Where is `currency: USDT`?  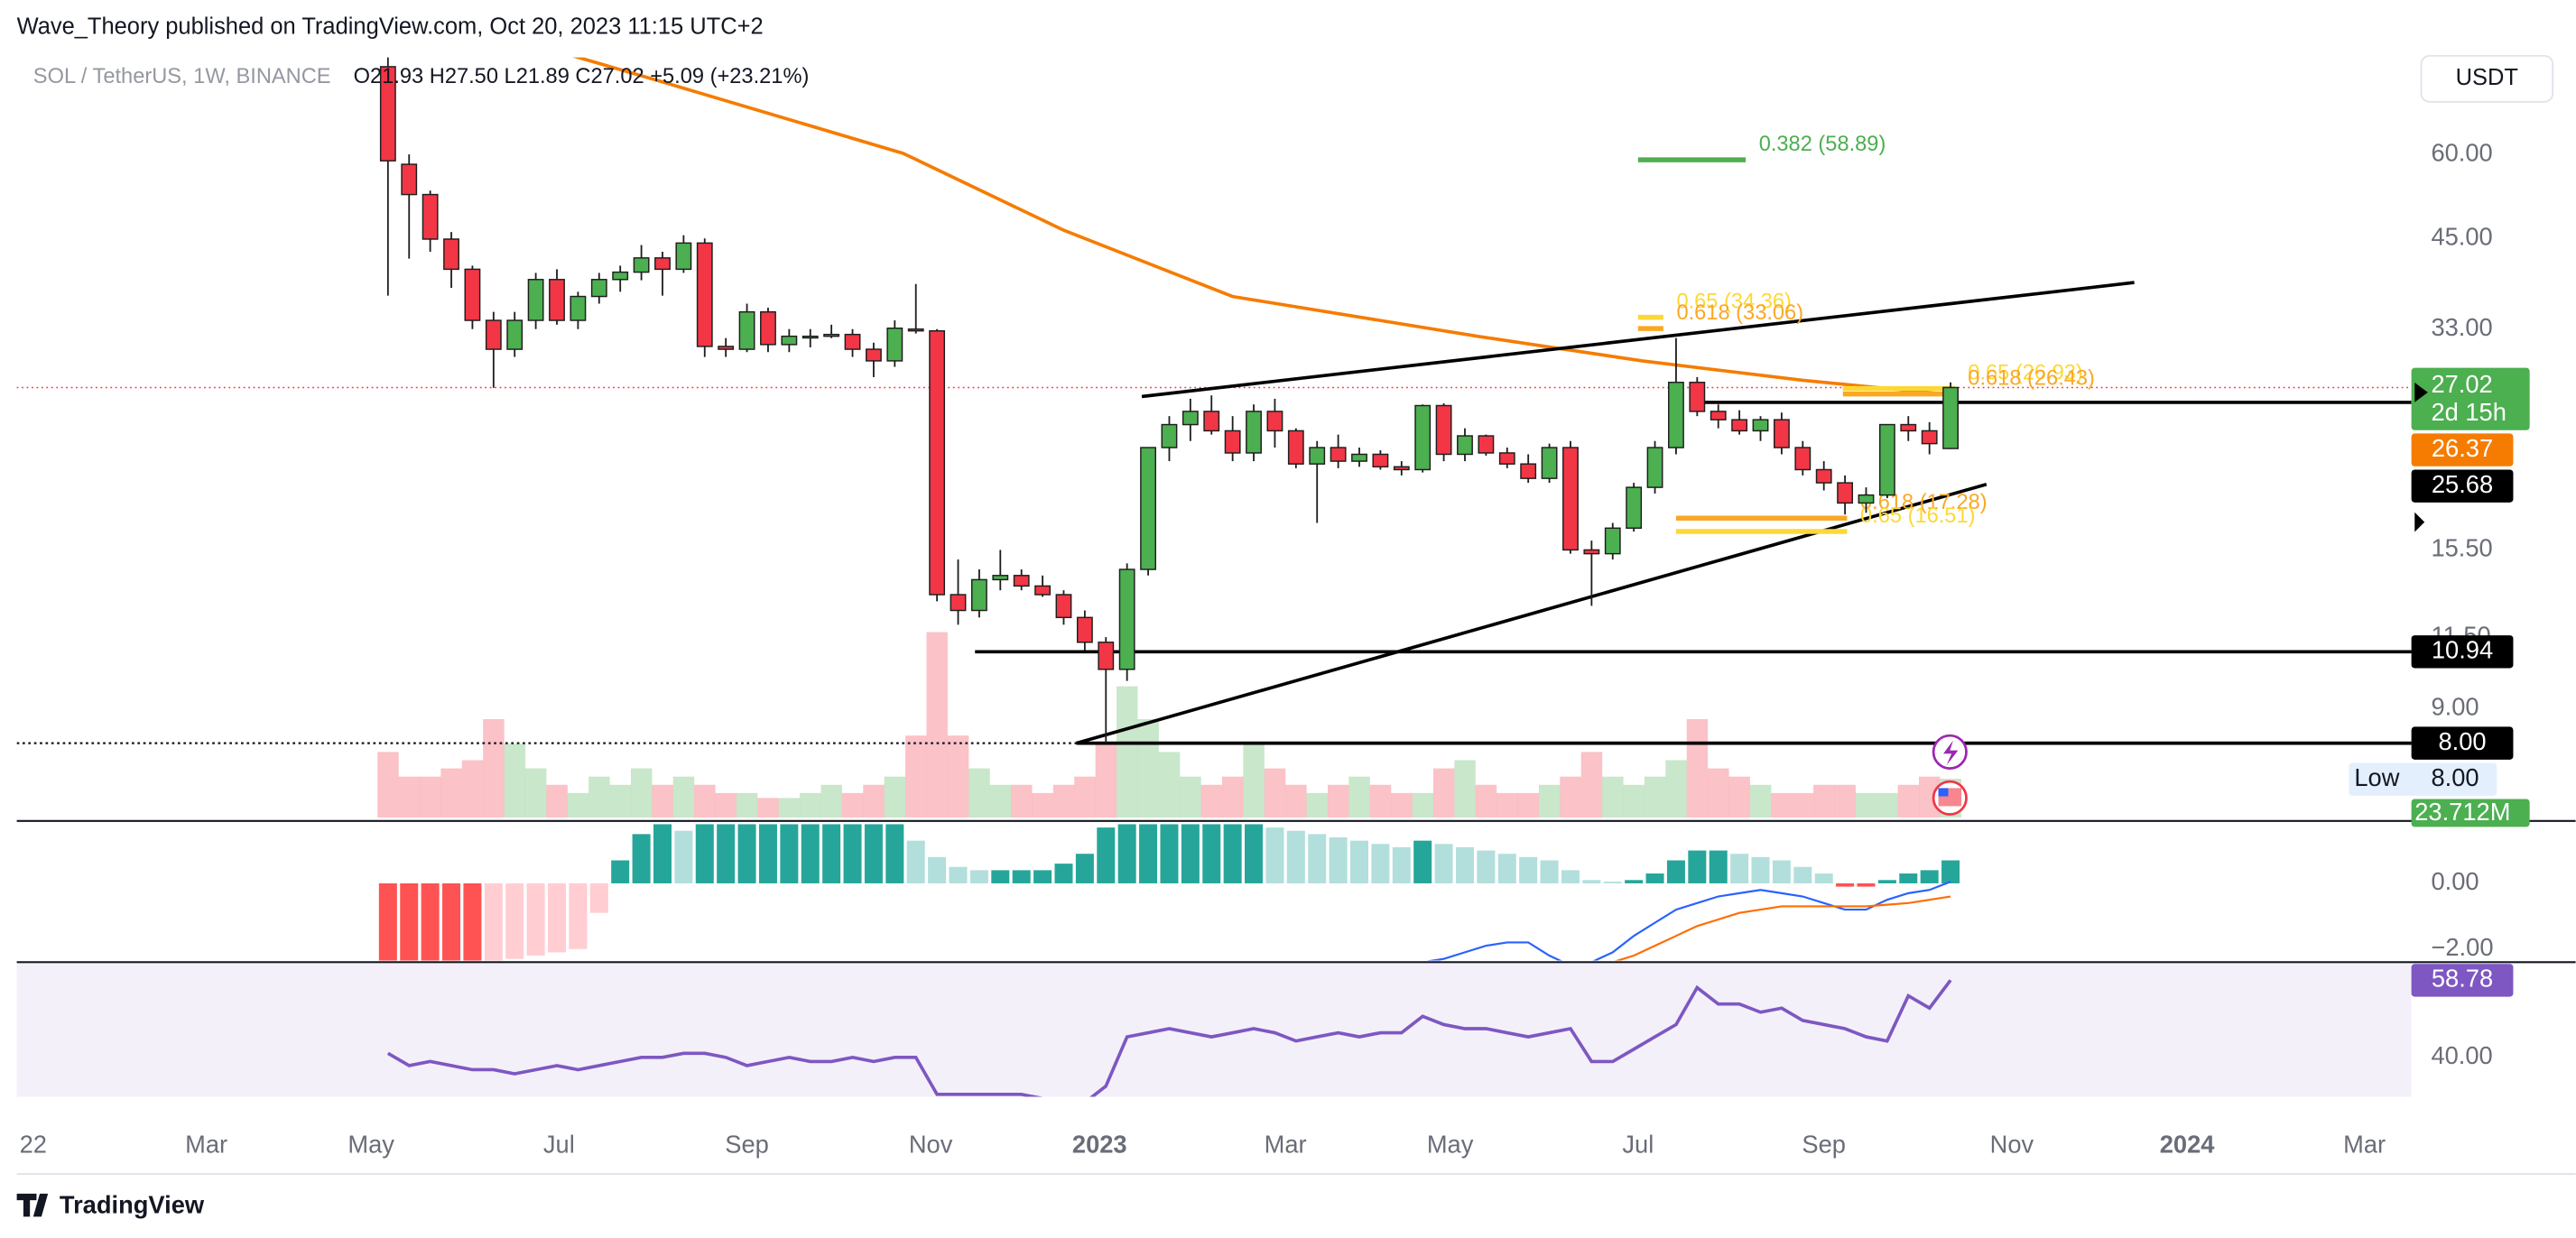
currency: USDT is located at coordinates (2487, 78).